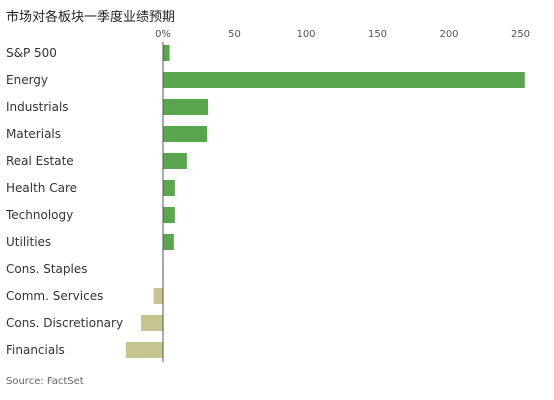  I want to click on x-tick-label: 0%, so click(163, 34).